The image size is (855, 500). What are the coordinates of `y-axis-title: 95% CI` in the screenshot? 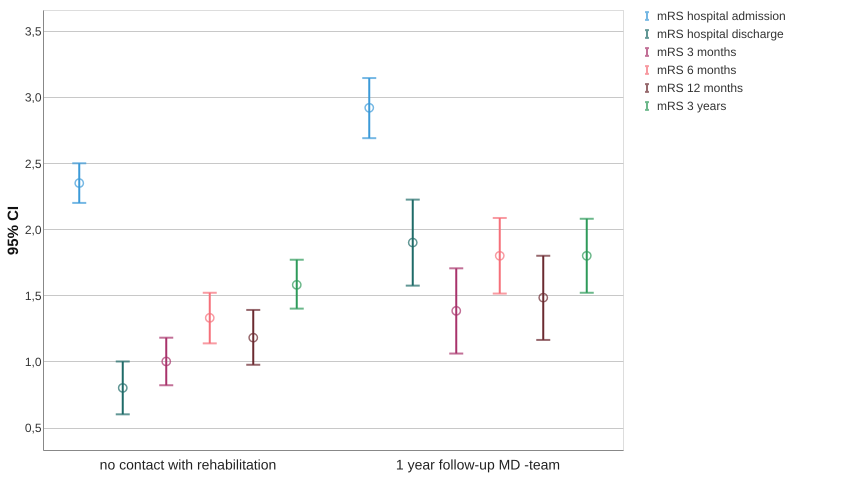 It's located at (13, 231).